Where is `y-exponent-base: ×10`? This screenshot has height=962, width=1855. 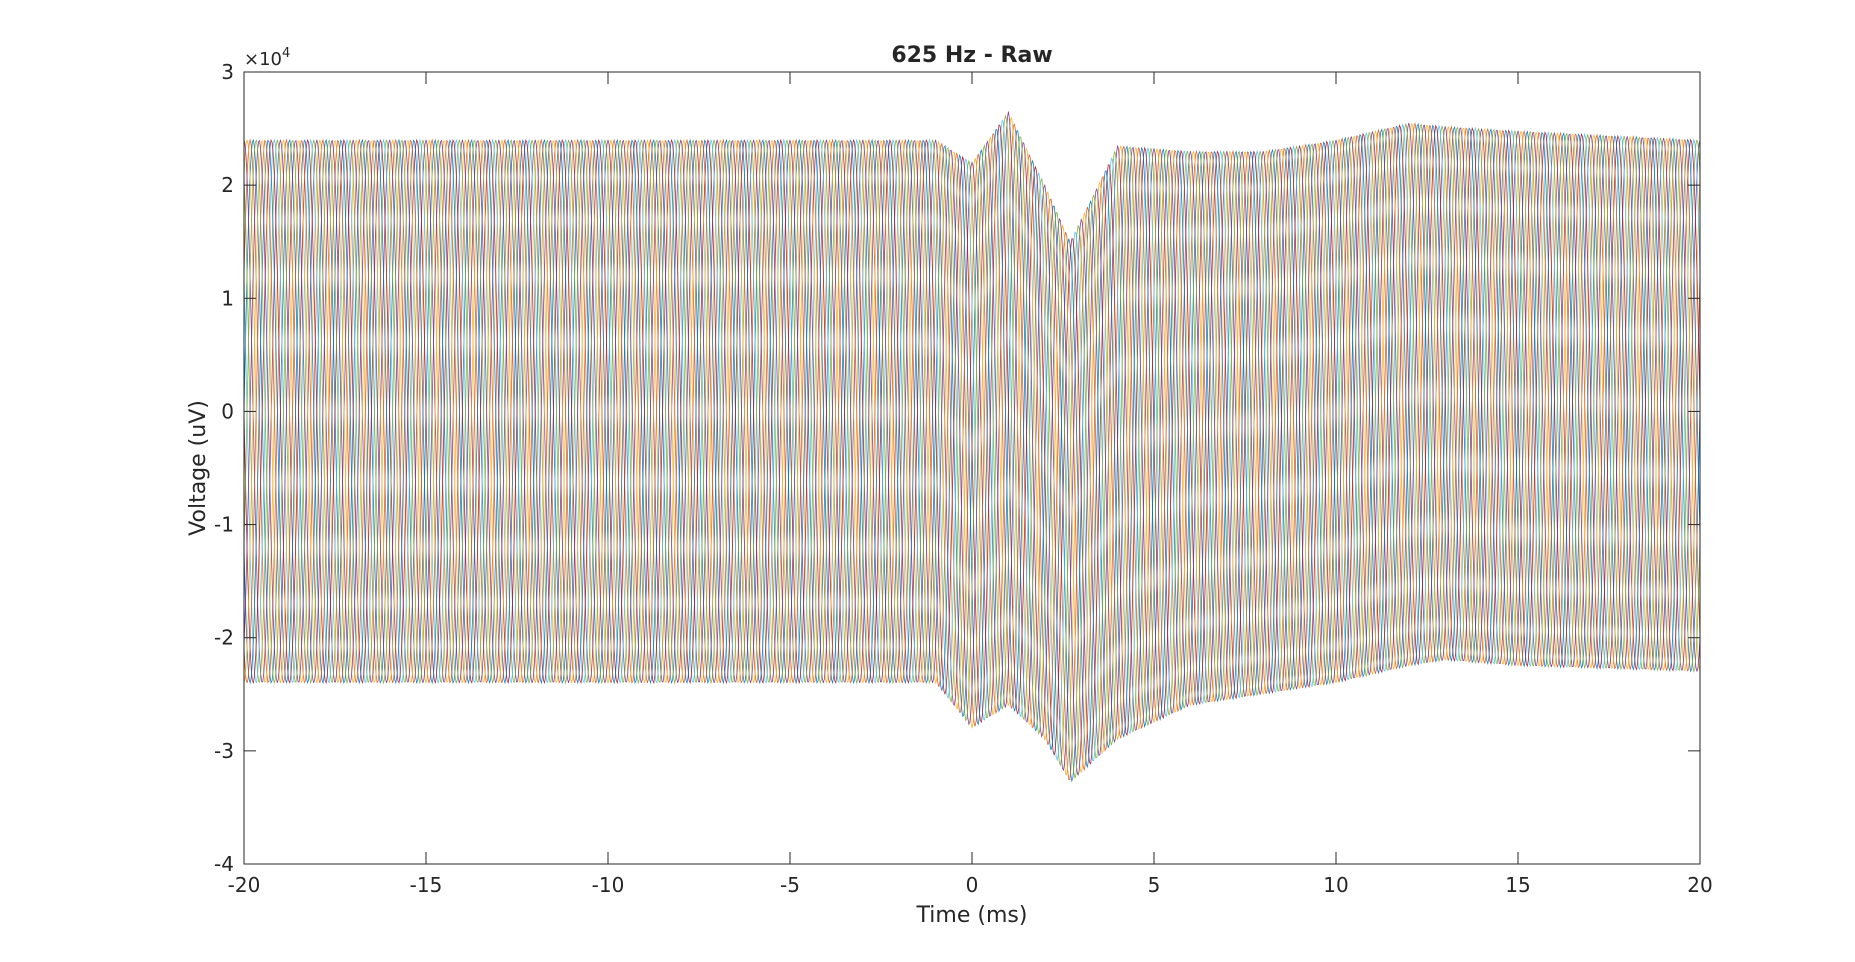
y-exponent-base: ×10 is located at coordinates (263, 59).